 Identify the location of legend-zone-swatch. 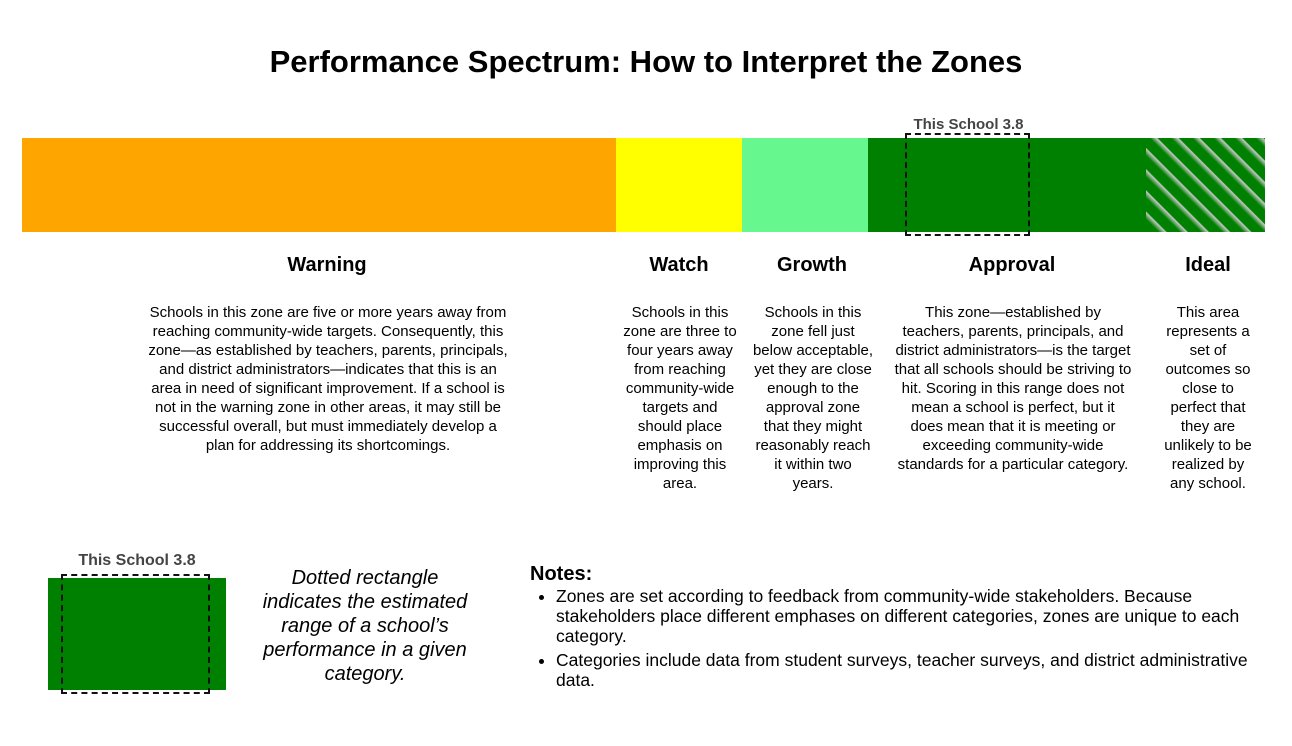
(137, 634).